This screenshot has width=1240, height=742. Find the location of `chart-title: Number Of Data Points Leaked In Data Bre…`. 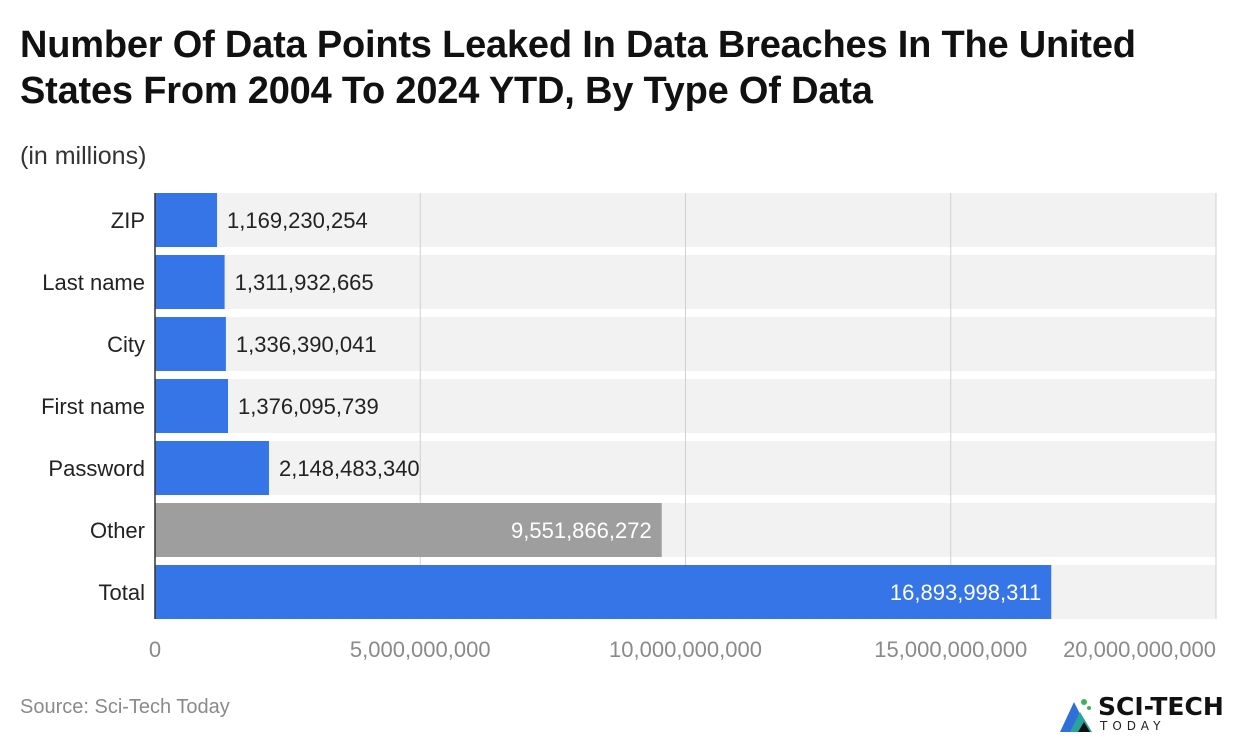

chart-title: Number Of Data Points Leaked In Data Bre… is located at coordinates (578, 68).